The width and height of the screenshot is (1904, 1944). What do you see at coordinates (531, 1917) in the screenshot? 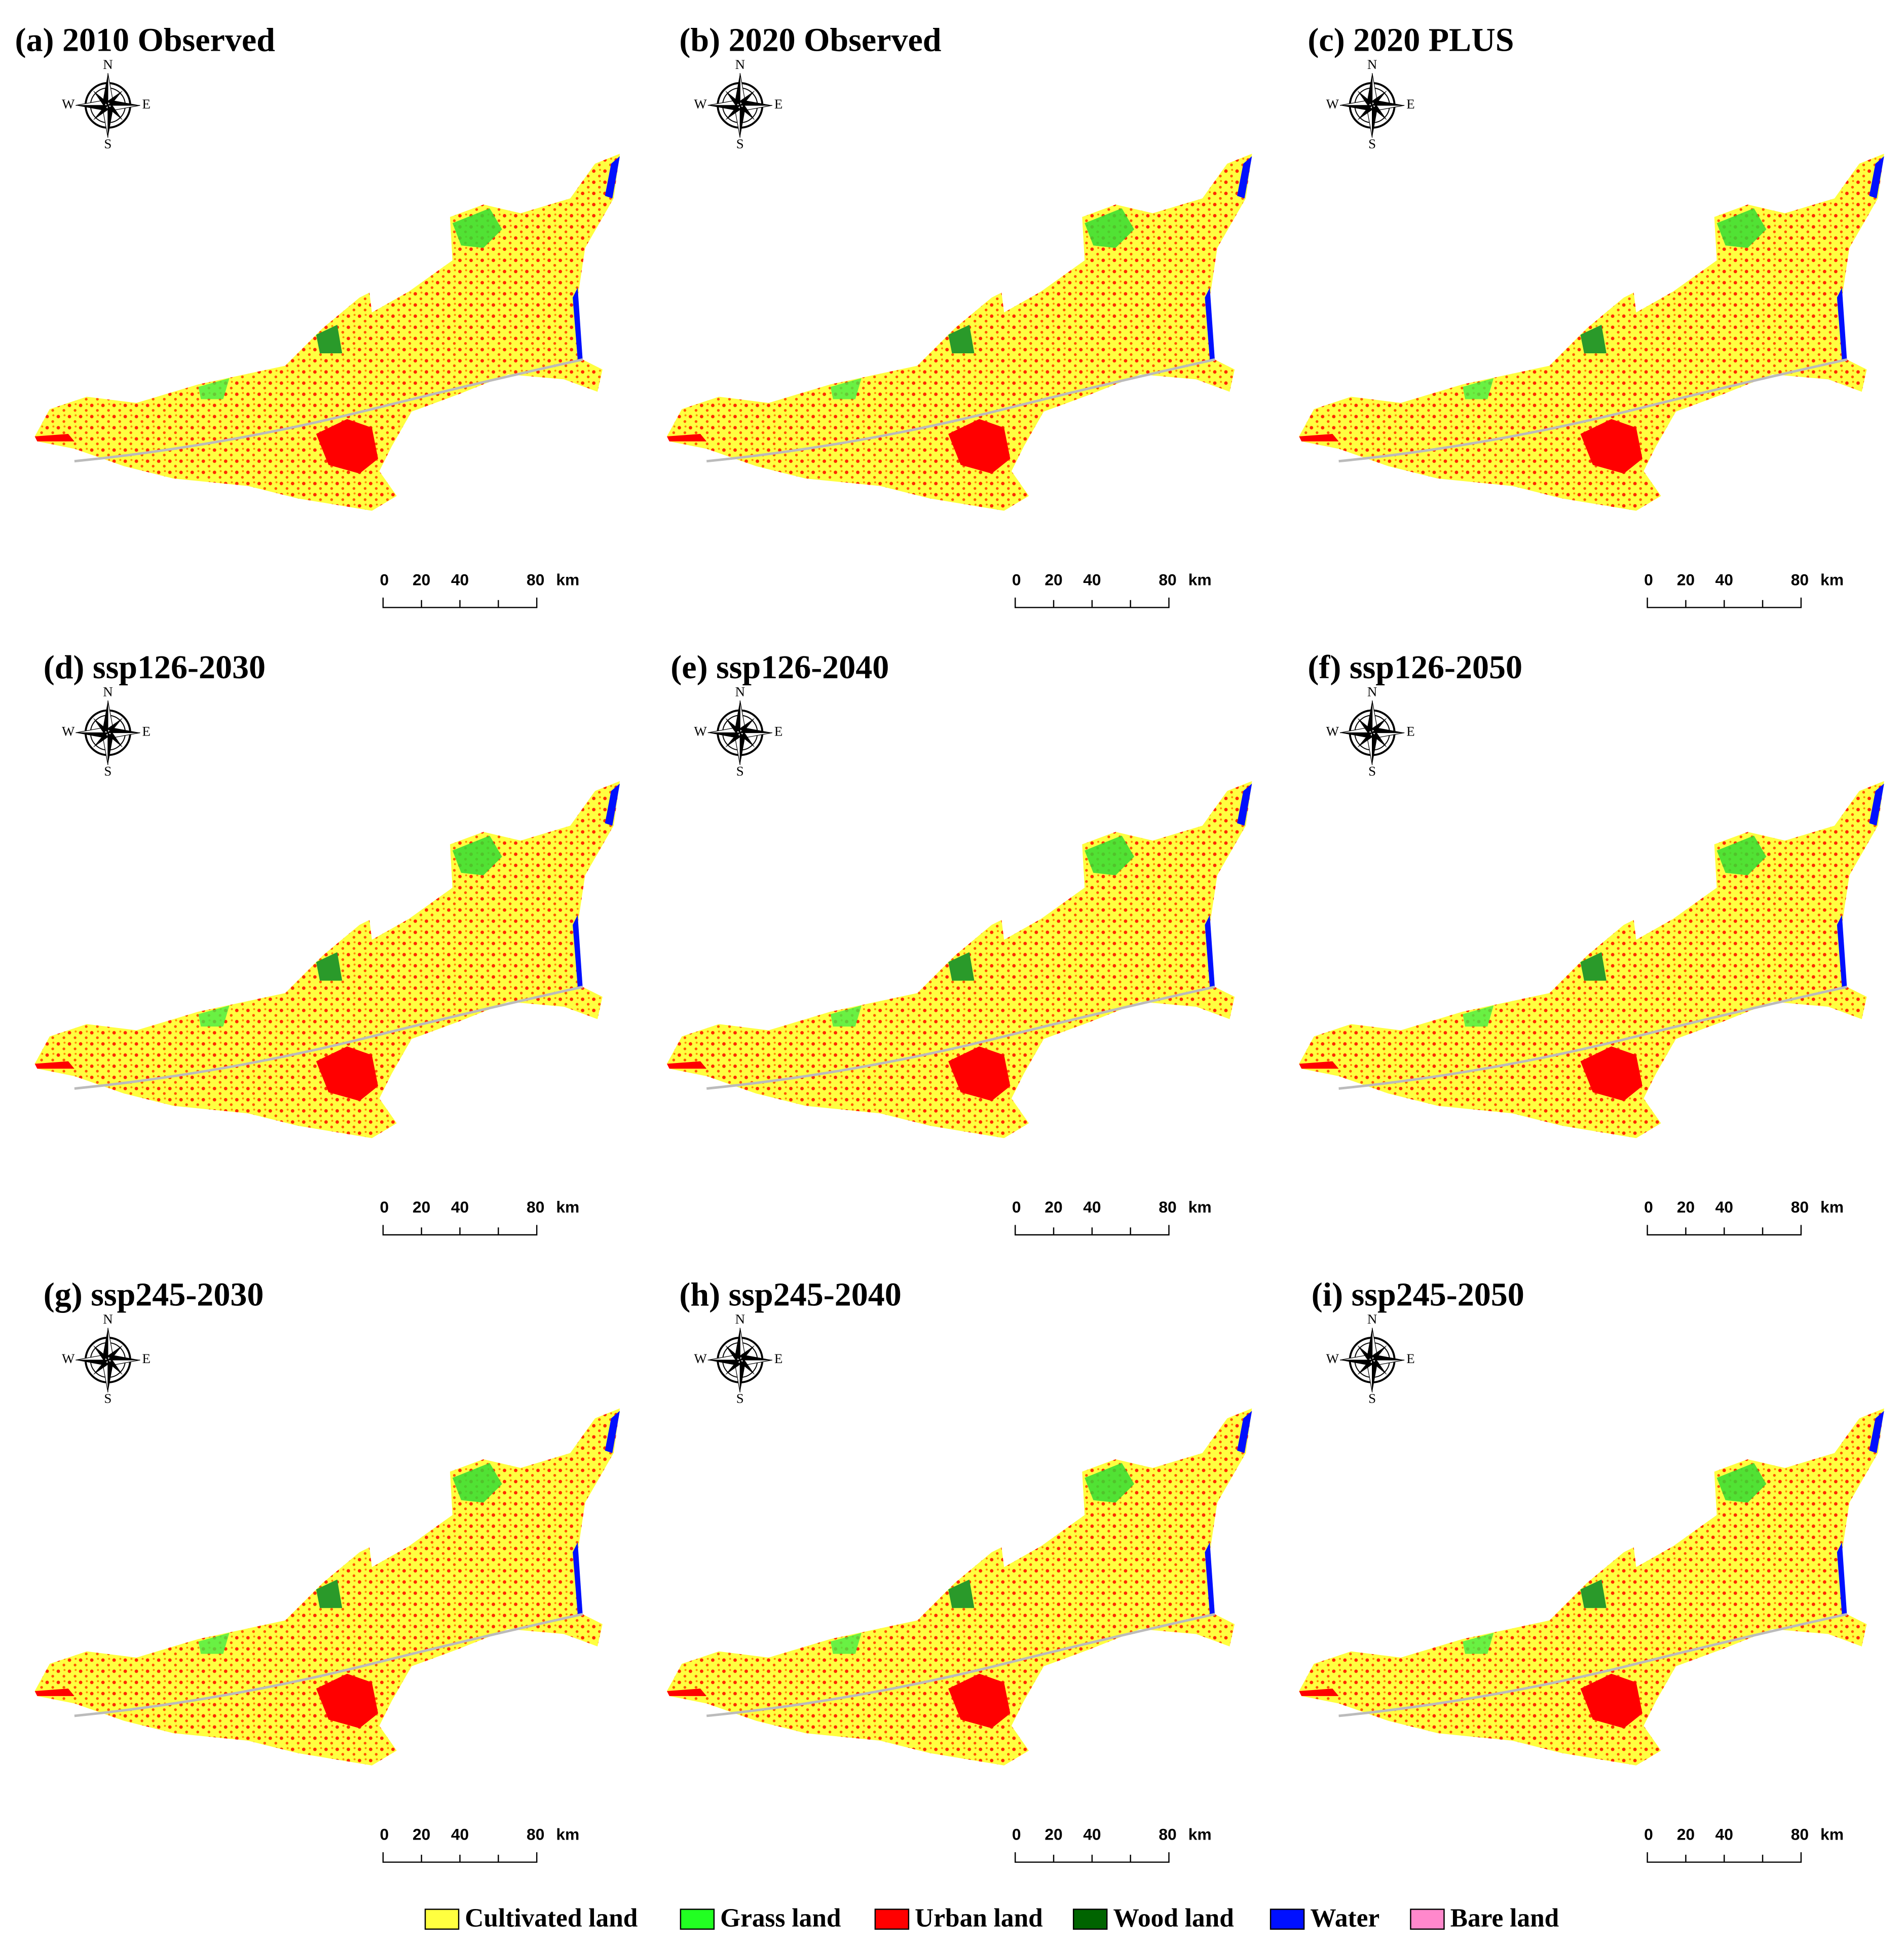
I see `legend-item: Cultivated land` at bounding box center [531, 1917].